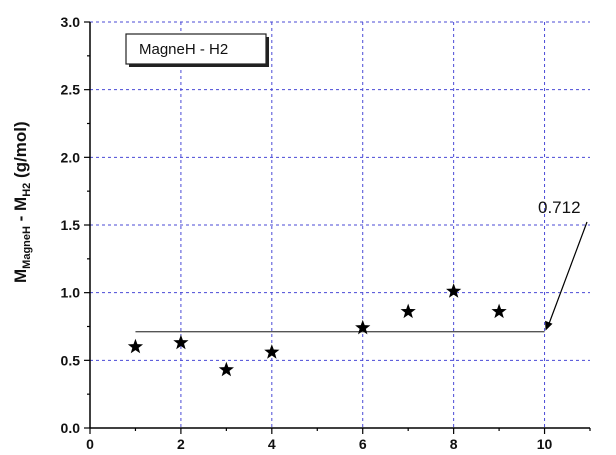 The width and height of the screenshot is (616, 455). I want to click on annotation-label: 0.712, so click(559, 207).